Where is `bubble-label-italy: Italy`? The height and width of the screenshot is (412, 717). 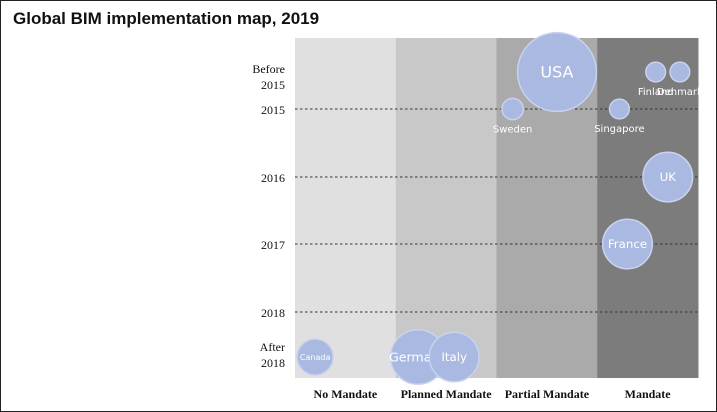 bubble-label-italy: Italy is located at coordinates (454, 357).